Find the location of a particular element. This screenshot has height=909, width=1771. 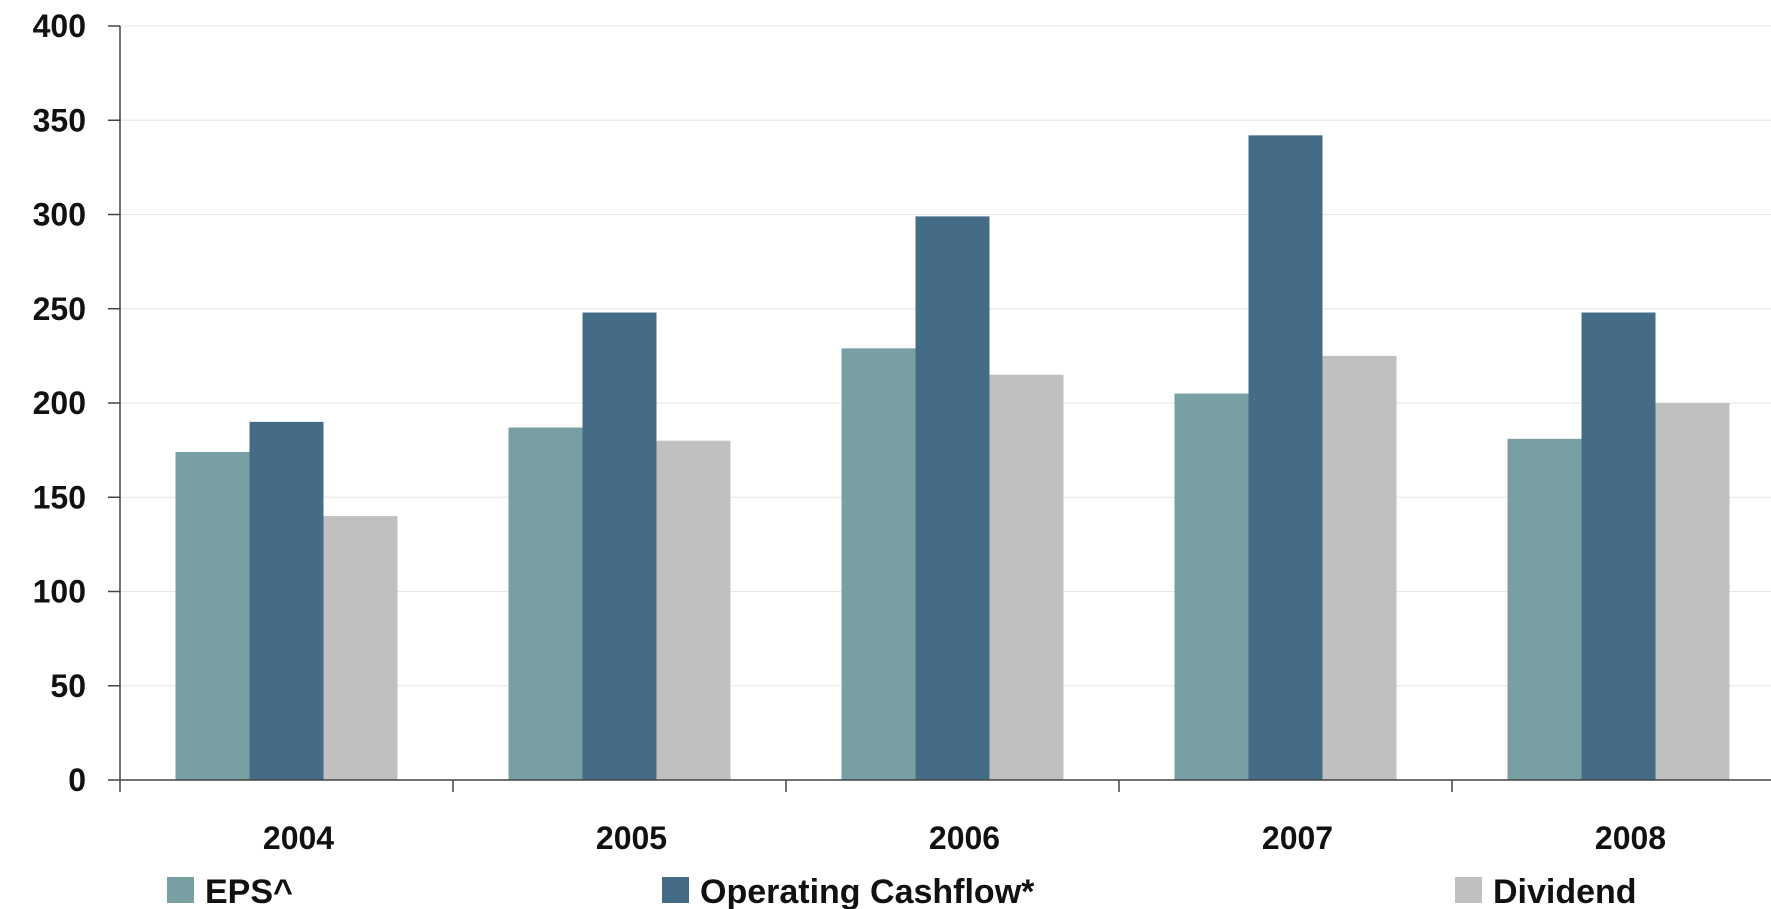

y-tick-label: 400 is located at coordinates (59, 26).